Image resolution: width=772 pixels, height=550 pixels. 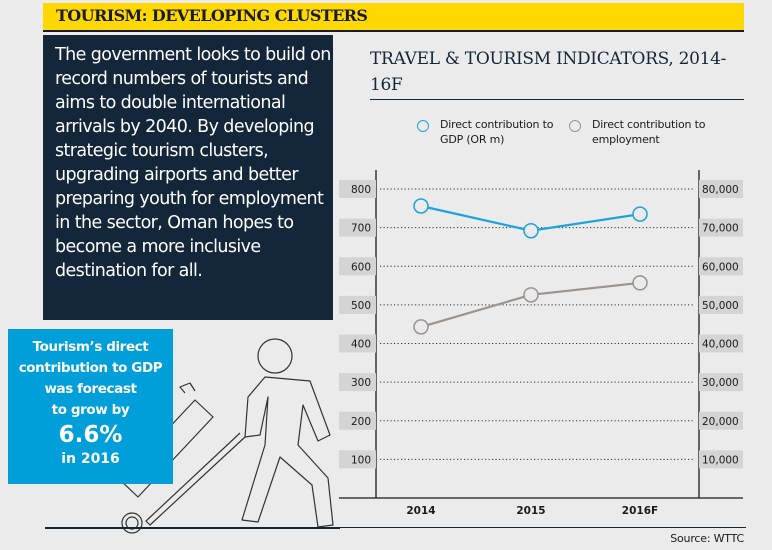 I want to click on traveller-with-luggage-icon, so click(x=226, y=436).